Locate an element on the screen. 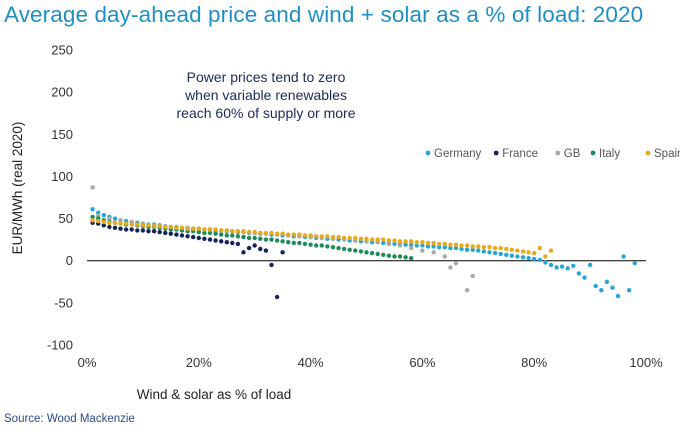 The width and height of the screenshot is (680, 432). y-tick-label: 100 is located at coordinates (62, 176).